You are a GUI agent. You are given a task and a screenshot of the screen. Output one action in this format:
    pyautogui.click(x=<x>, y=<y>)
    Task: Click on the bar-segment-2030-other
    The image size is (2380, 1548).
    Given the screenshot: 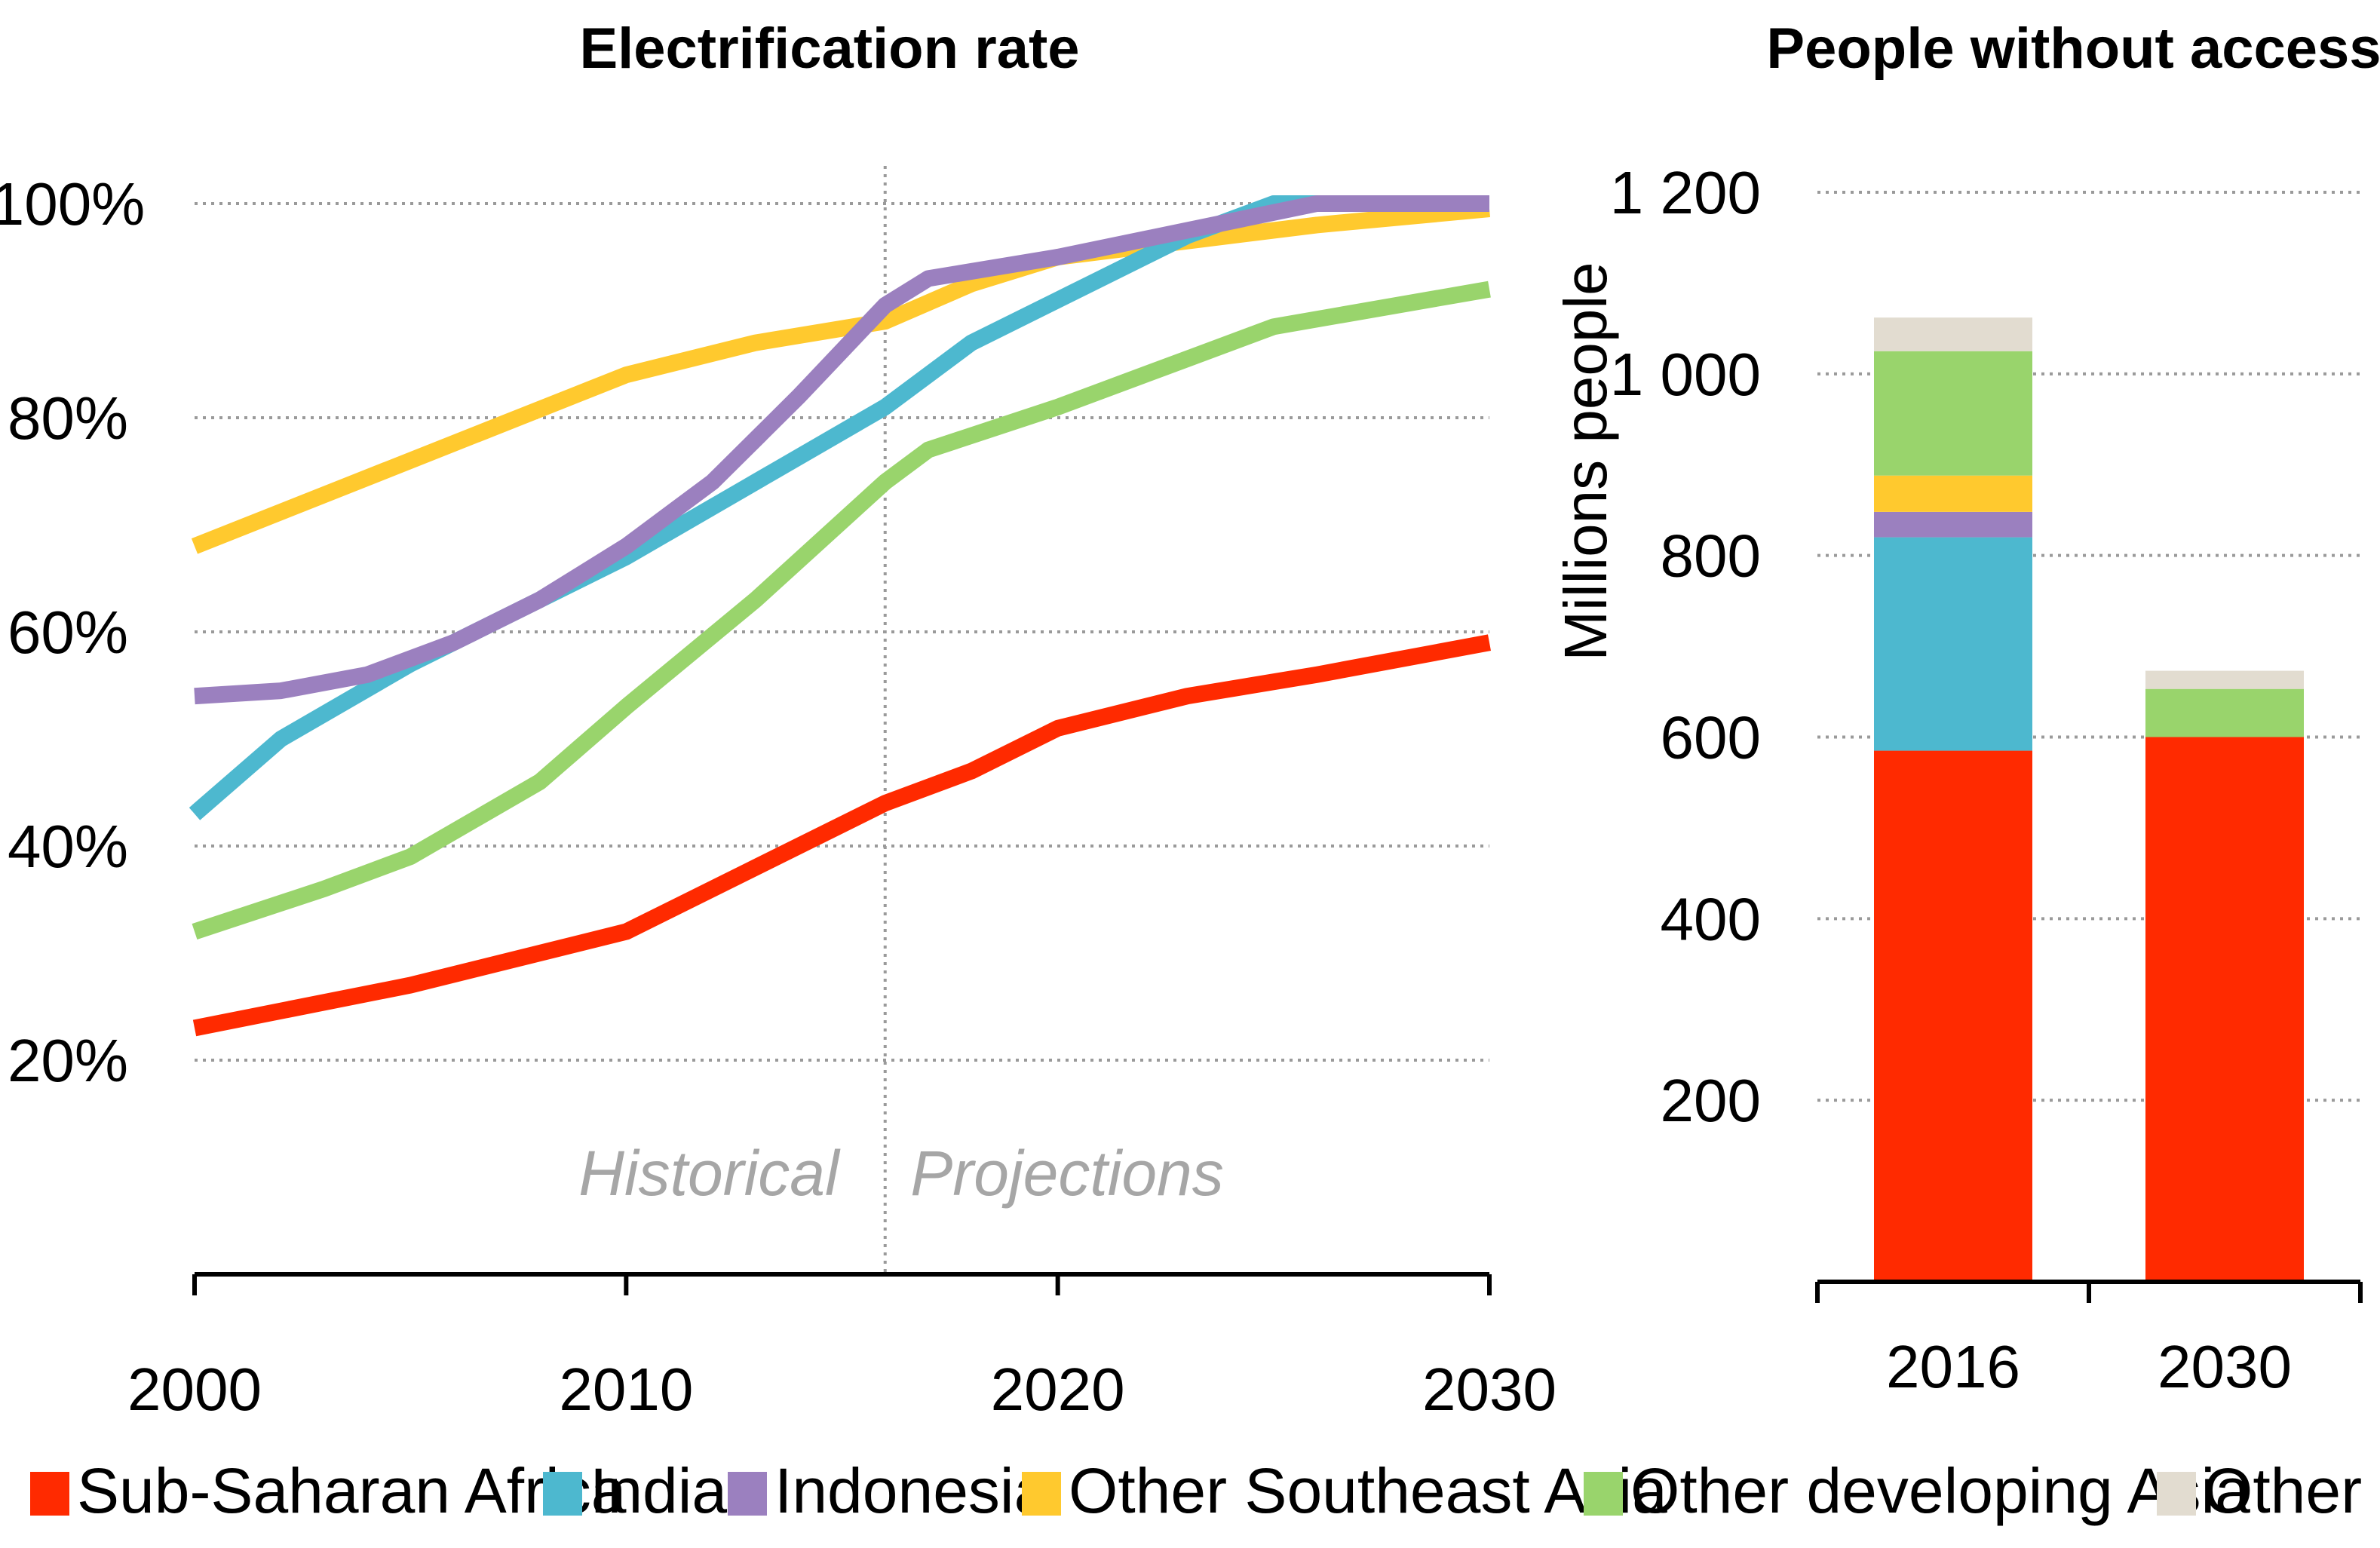 What is the action you would take?
    pyautogui.click(x=2224, y=679)
    